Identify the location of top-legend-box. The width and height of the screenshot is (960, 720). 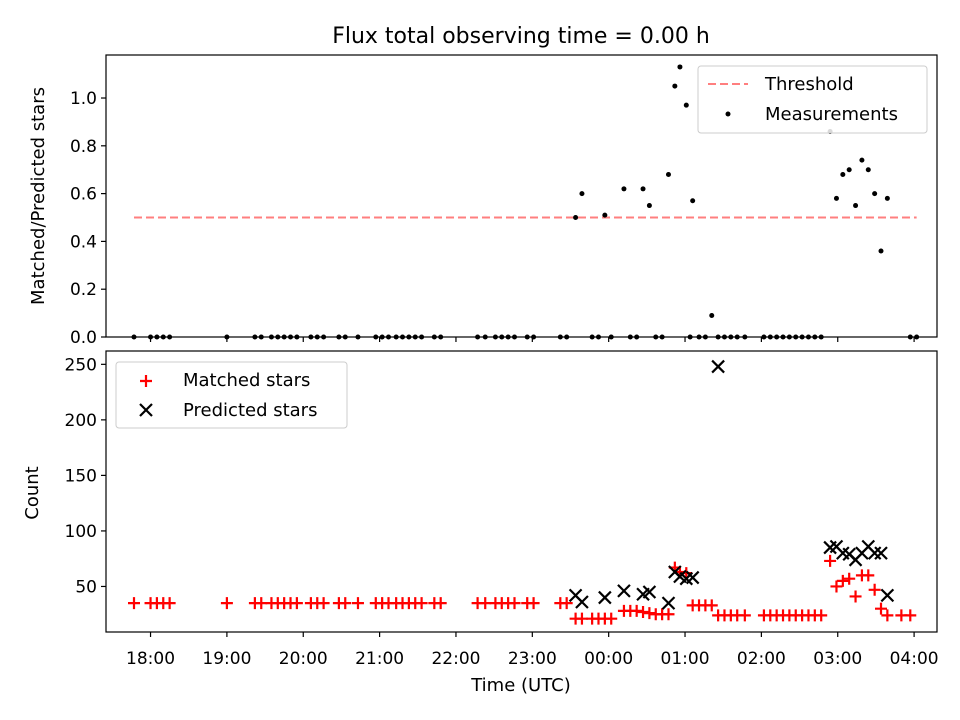
(812, 99).